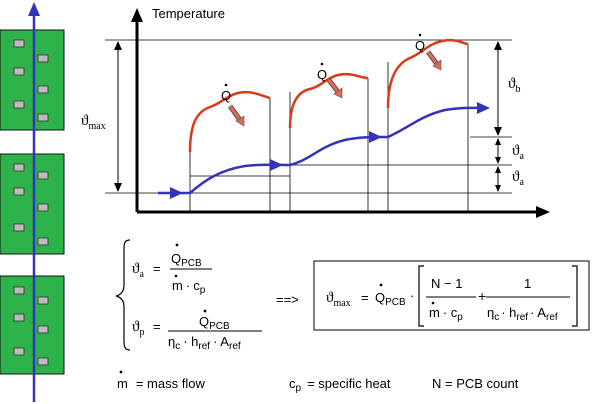 Image resolution: width=596 pixels, height=404 pixels. Describe the element at coordinates (161, 383) in the screenshot. I see `svg-text:m= mass flow: m = mass flow` at that location.